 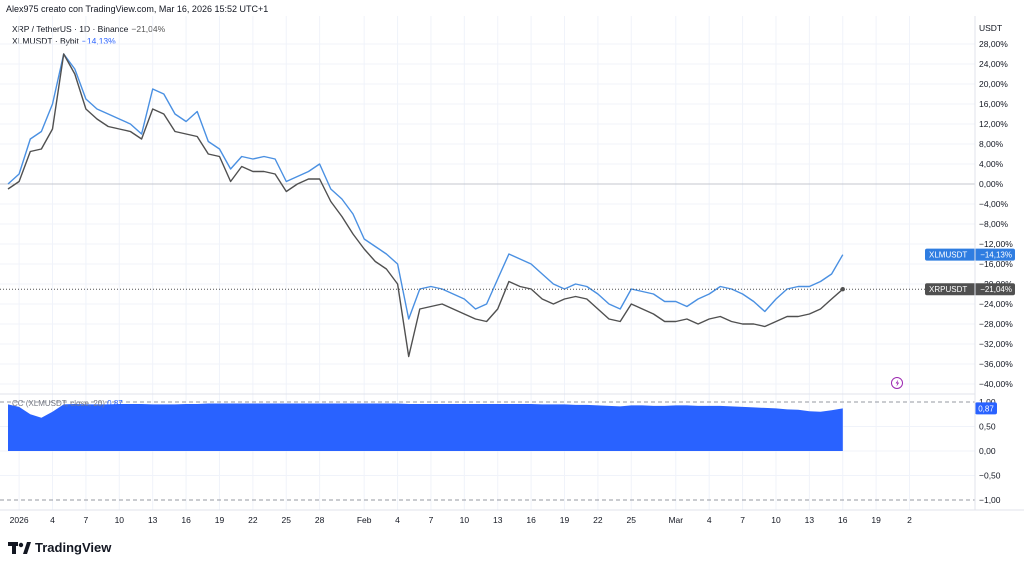 What do you see at coordinates (996, 384) in the screenshot?
I see `y-tick-label: −40,00%` at bounding box center [996, 384].